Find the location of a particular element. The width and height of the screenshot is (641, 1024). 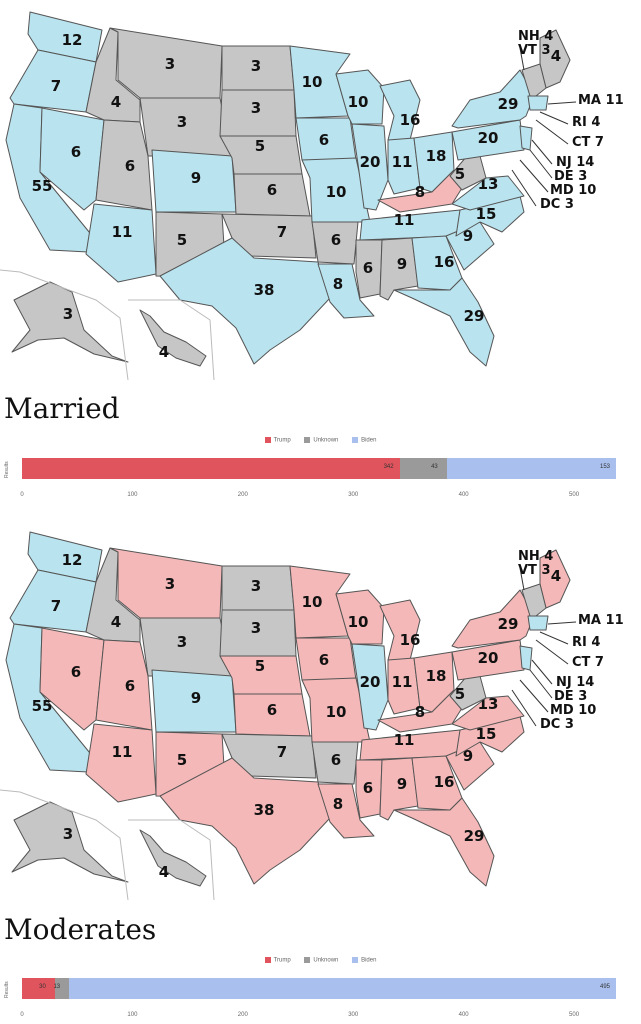

state-mi: 16 is located at coordinates (400, 110).